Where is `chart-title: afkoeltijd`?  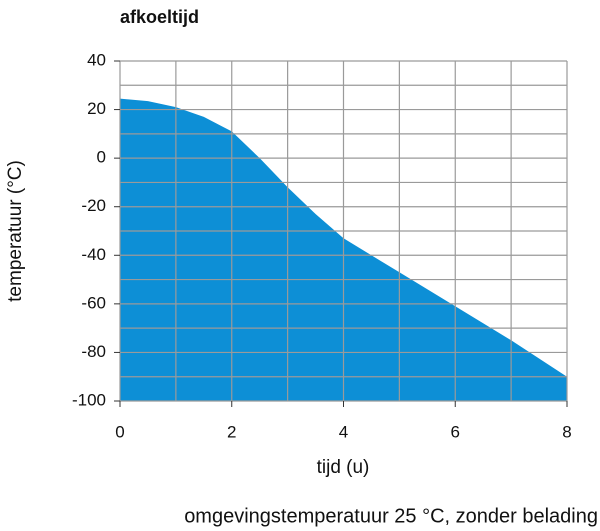
chart-title: afkoeltijd is located at coordinates (159, 17).